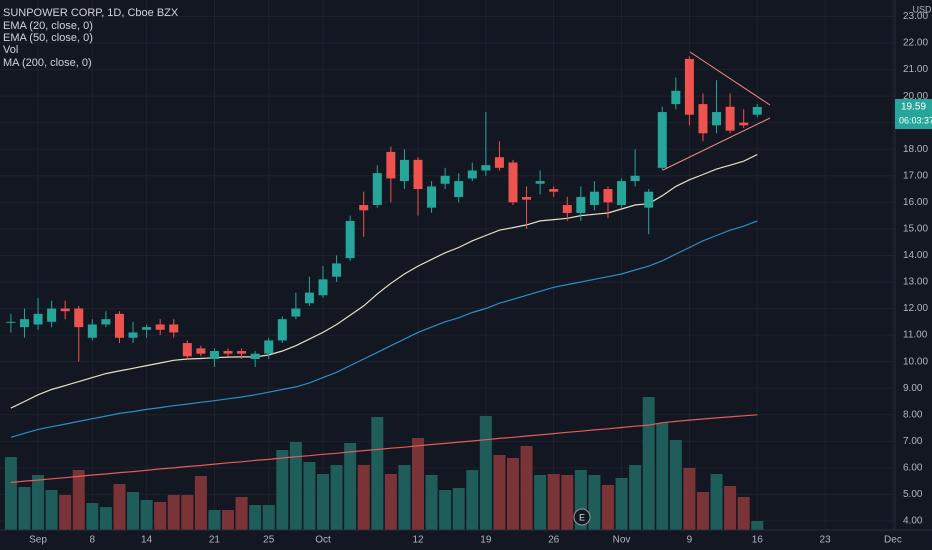 Image resolution: width=932 pixels, height=550 pixels. Describe the element at coordinates (91, 13) in the screenshot. I see `legend-title: SUNPOWER CORP, 1D, Cboe BZX` at that location.